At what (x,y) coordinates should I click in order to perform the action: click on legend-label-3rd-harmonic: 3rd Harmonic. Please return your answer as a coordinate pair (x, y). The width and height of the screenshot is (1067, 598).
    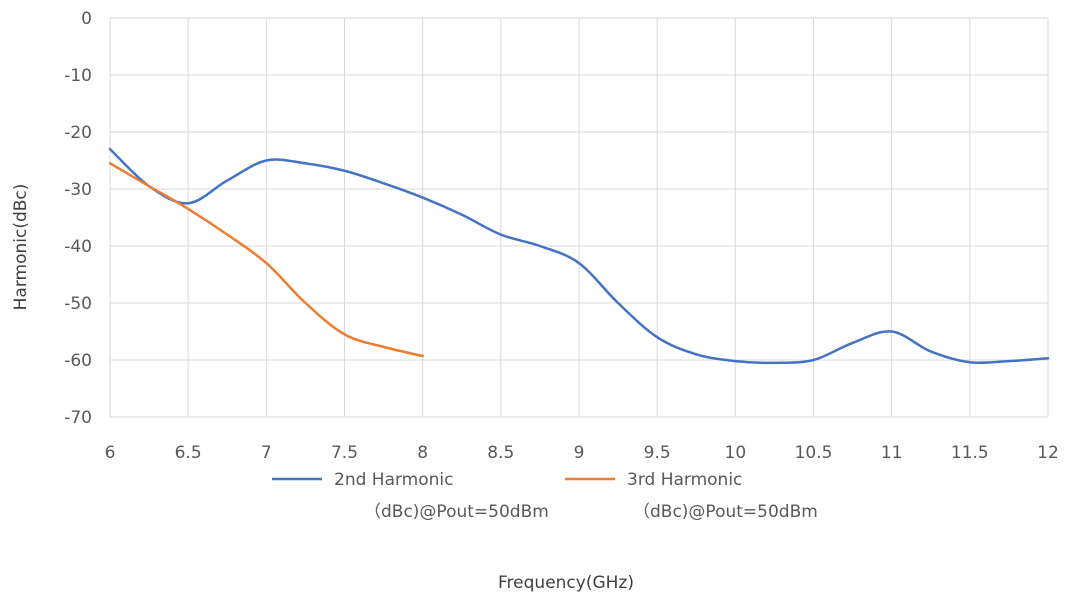
    Looking at the image, I should click on (684, 480).